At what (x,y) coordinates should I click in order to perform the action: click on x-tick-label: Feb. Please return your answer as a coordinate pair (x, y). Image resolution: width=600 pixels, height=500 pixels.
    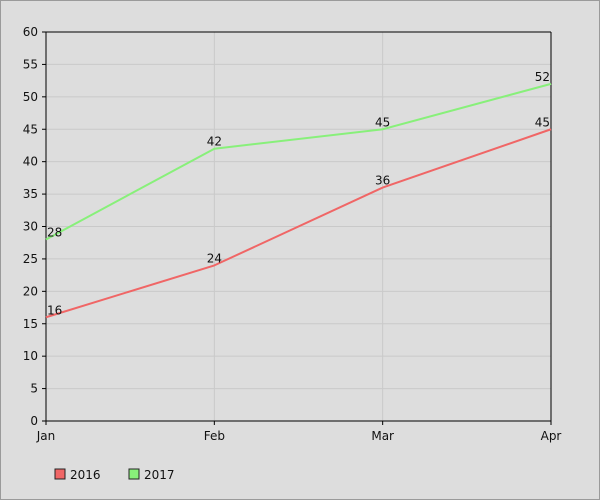
    Looking at the image, I should click on (214, 436).